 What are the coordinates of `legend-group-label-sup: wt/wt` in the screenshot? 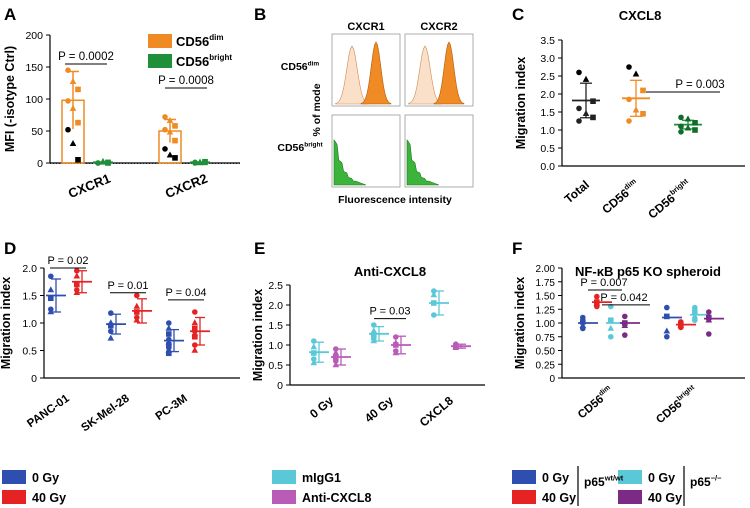 It's located at (614, 478).